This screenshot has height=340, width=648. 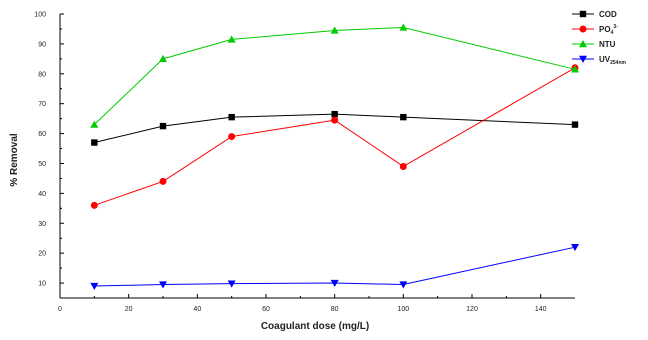 I want to click on series-line-uv, so click(x=335, y=266).